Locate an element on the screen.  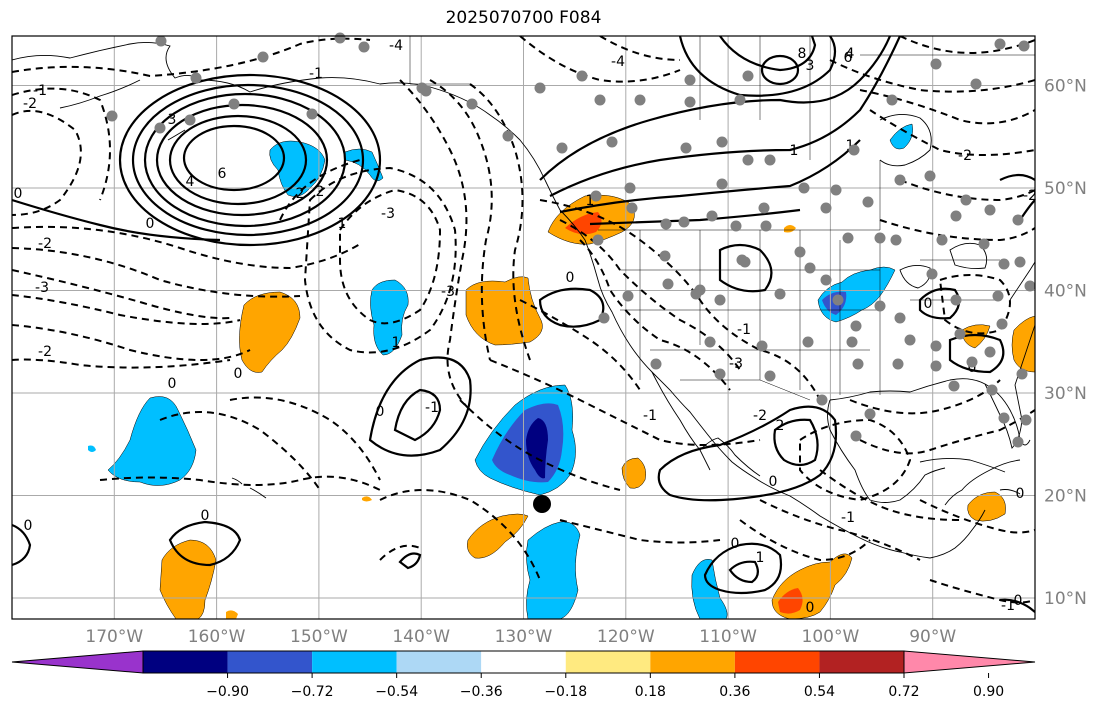
latitude-label: 20°N is located at coordinates (1065, 497).